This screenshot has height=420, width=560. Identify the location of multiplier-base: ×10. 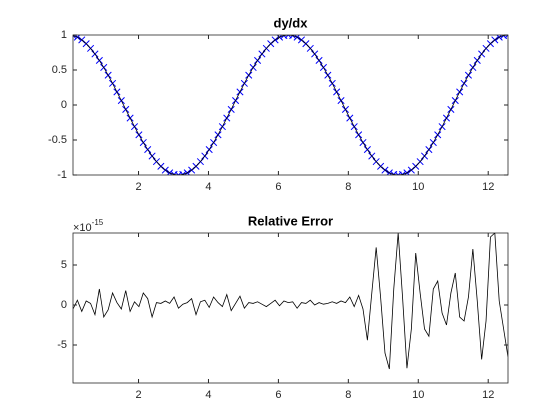
(82, 228).